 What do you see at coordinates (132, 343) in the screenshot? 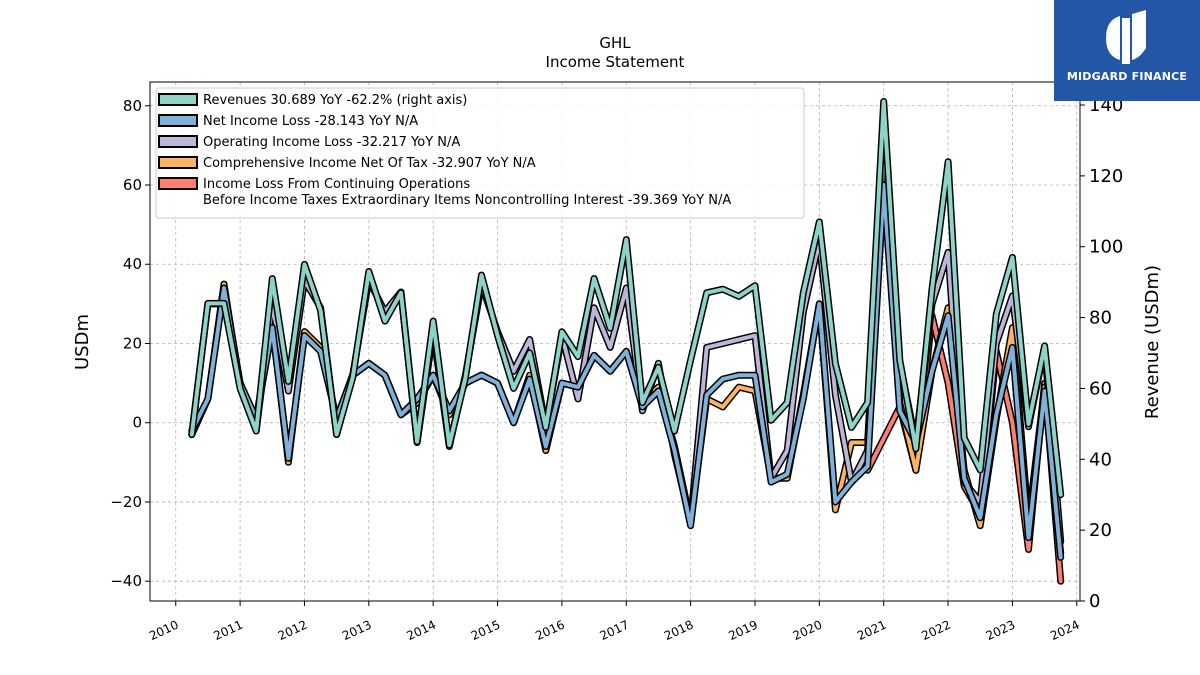
I see `y-tick-label-left: 20` at bounding box center [132, 343].